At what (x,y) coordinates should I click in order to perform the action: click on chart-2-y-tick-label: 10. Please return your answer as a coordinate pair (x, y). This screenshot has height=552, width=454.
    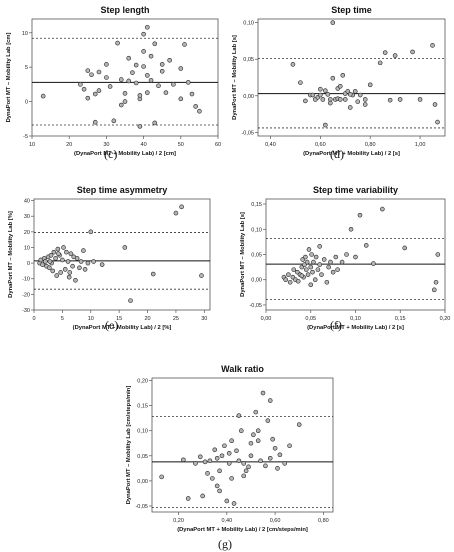
    Looking at the image, I should click on (27, 248).